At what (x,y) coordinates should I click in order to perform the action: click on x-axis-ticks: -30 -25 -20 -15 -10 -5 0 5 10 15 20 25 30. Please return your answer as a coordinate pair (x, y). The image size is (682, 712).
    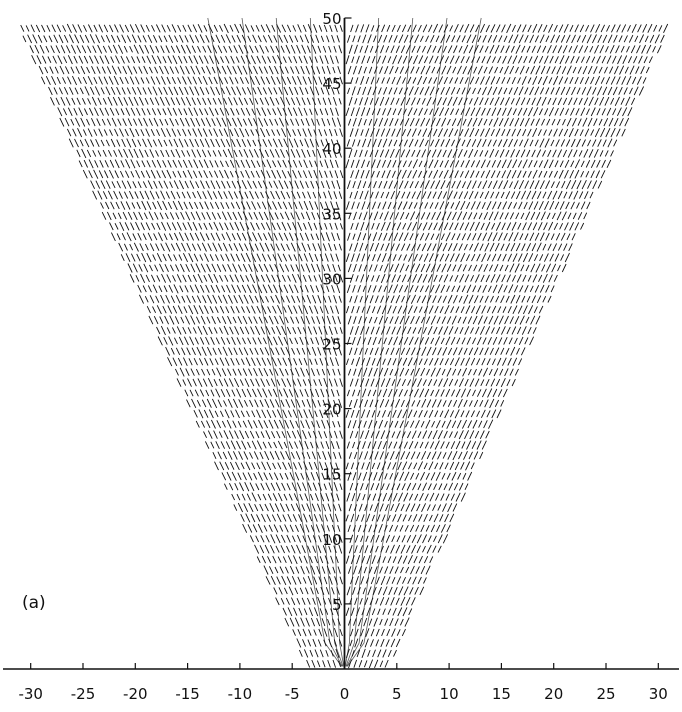
    Looking at the image, I should click on (343, 683).